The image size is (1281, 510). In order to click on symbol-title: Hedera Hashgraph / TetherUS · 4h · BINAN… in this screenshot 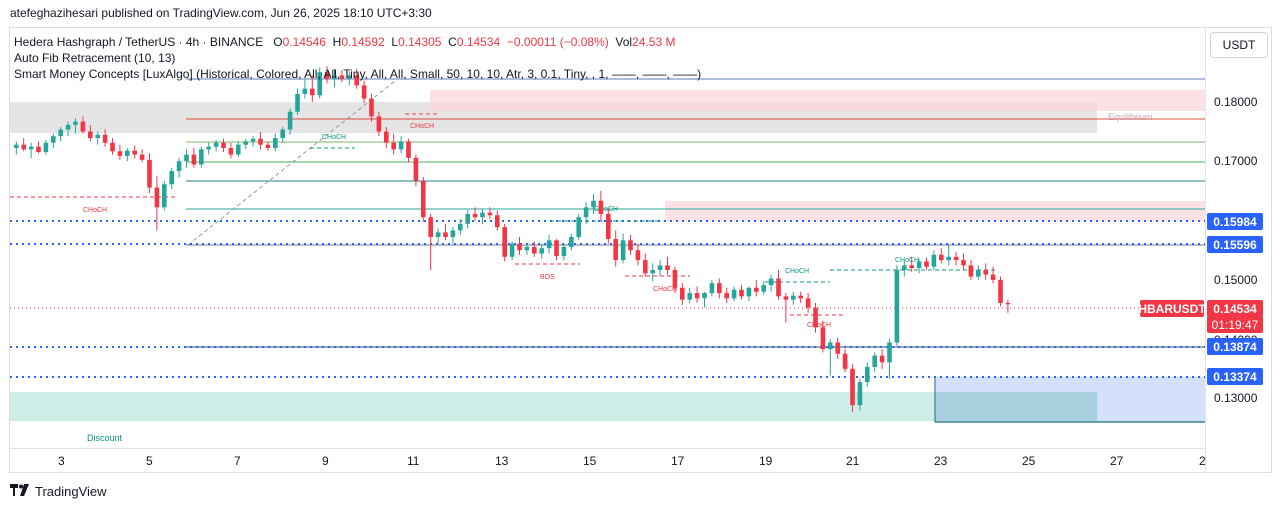, I will do `click(139, 42)`.